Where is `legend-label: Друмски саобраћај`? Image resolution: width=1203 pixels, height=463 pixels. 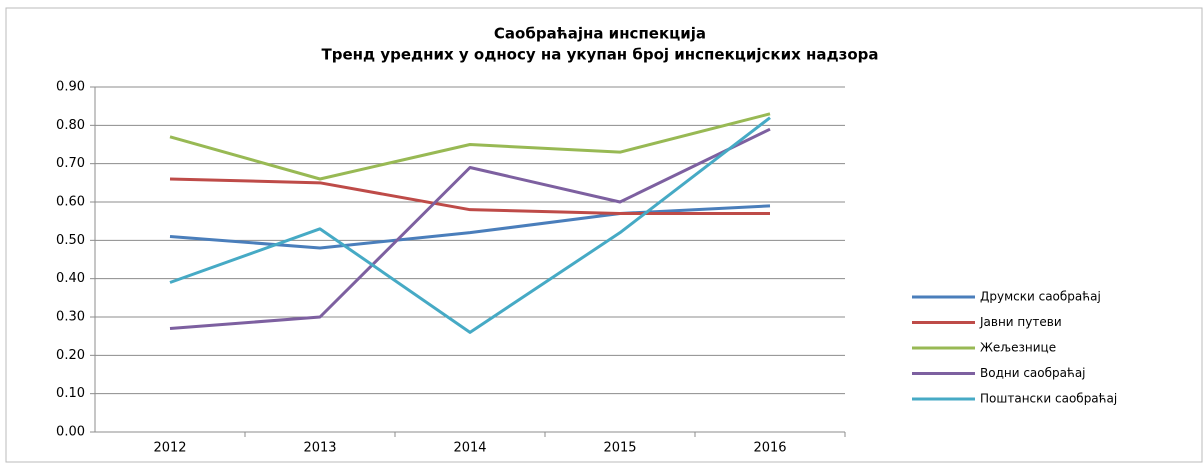 legend-label: Друмски саобраћај is located at coordinates (1040, 297).